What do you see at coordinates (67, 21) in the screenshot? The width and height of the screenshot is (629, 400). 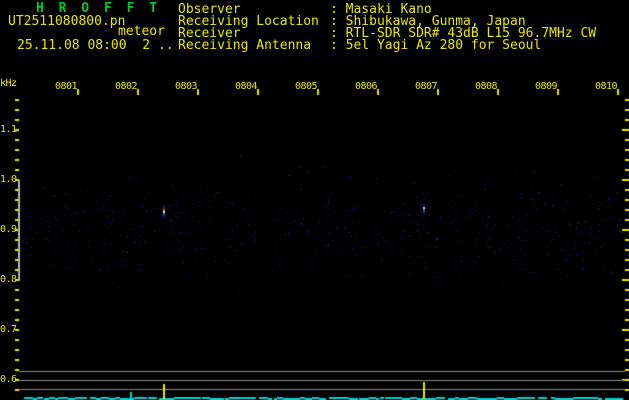 I see `output-filename: UT2511080800.pn` at bounding box center [67, 21].